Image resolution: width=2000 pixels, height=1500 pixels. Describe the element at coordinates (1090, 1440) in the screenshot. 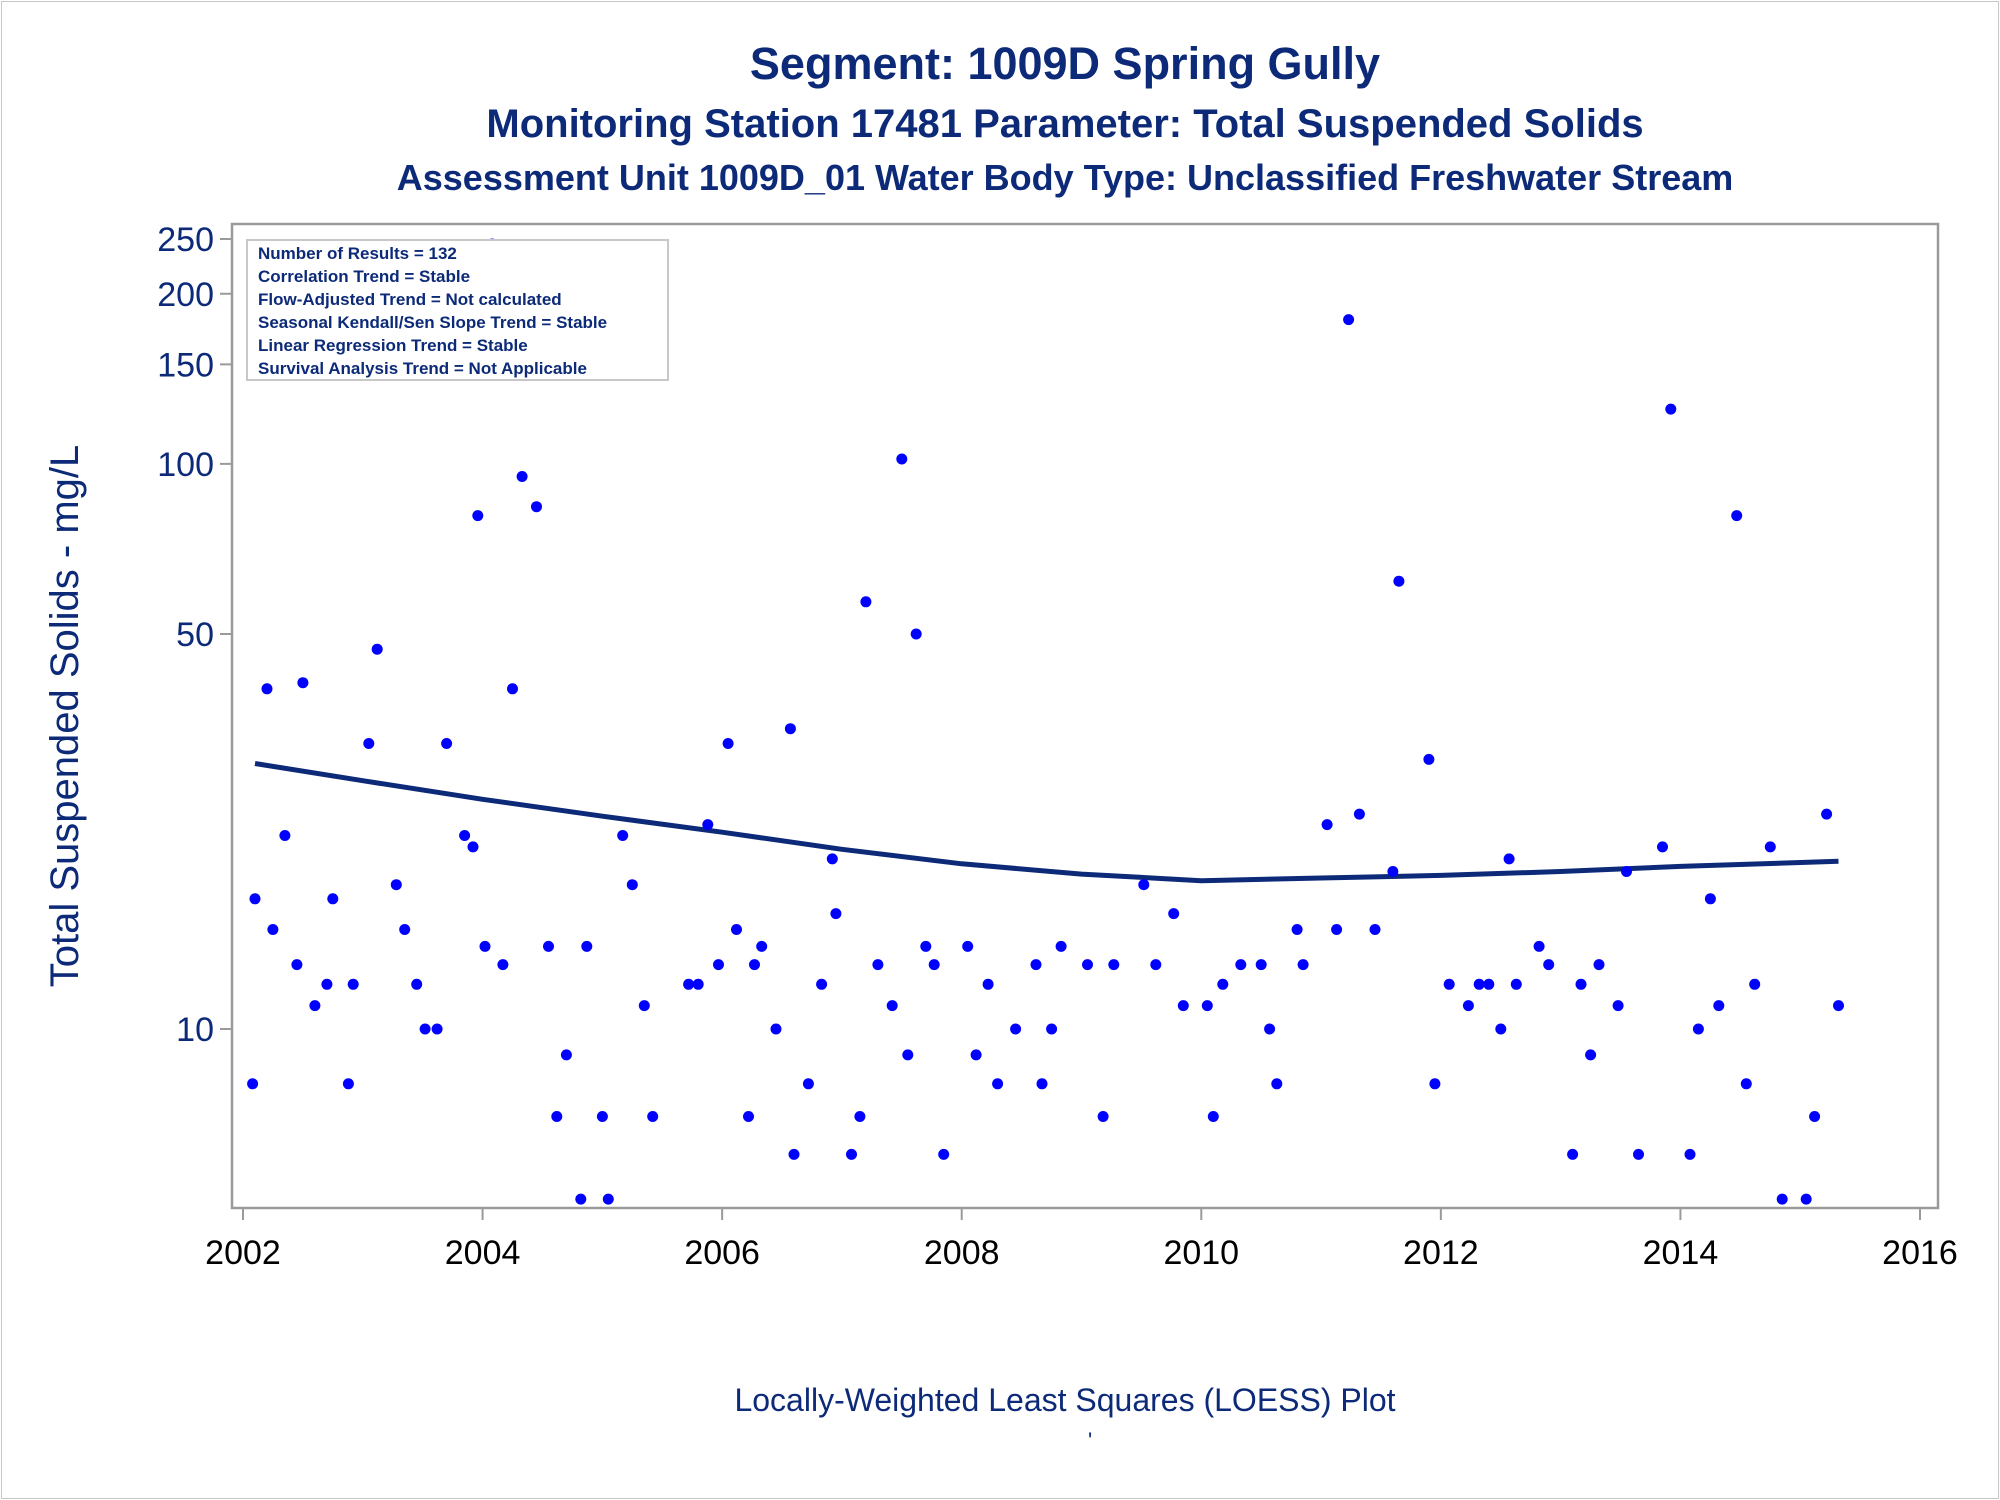

I see `footnote-mark: '` at that location.